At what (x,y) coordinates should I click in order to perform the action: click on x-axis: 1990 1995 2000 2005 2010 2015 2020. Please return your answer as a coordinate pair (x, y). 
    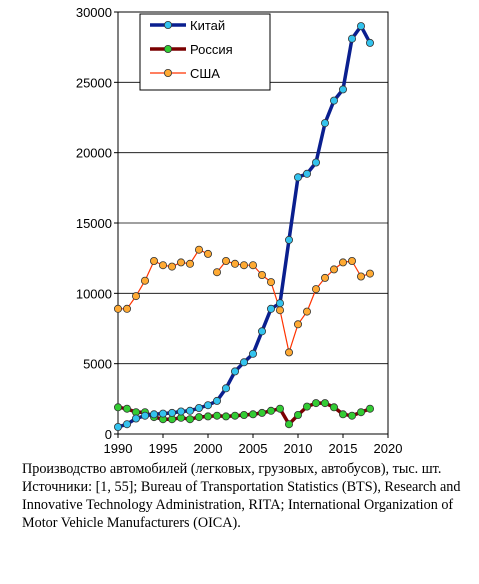
    Looking at the image, I should click on (253, 445).